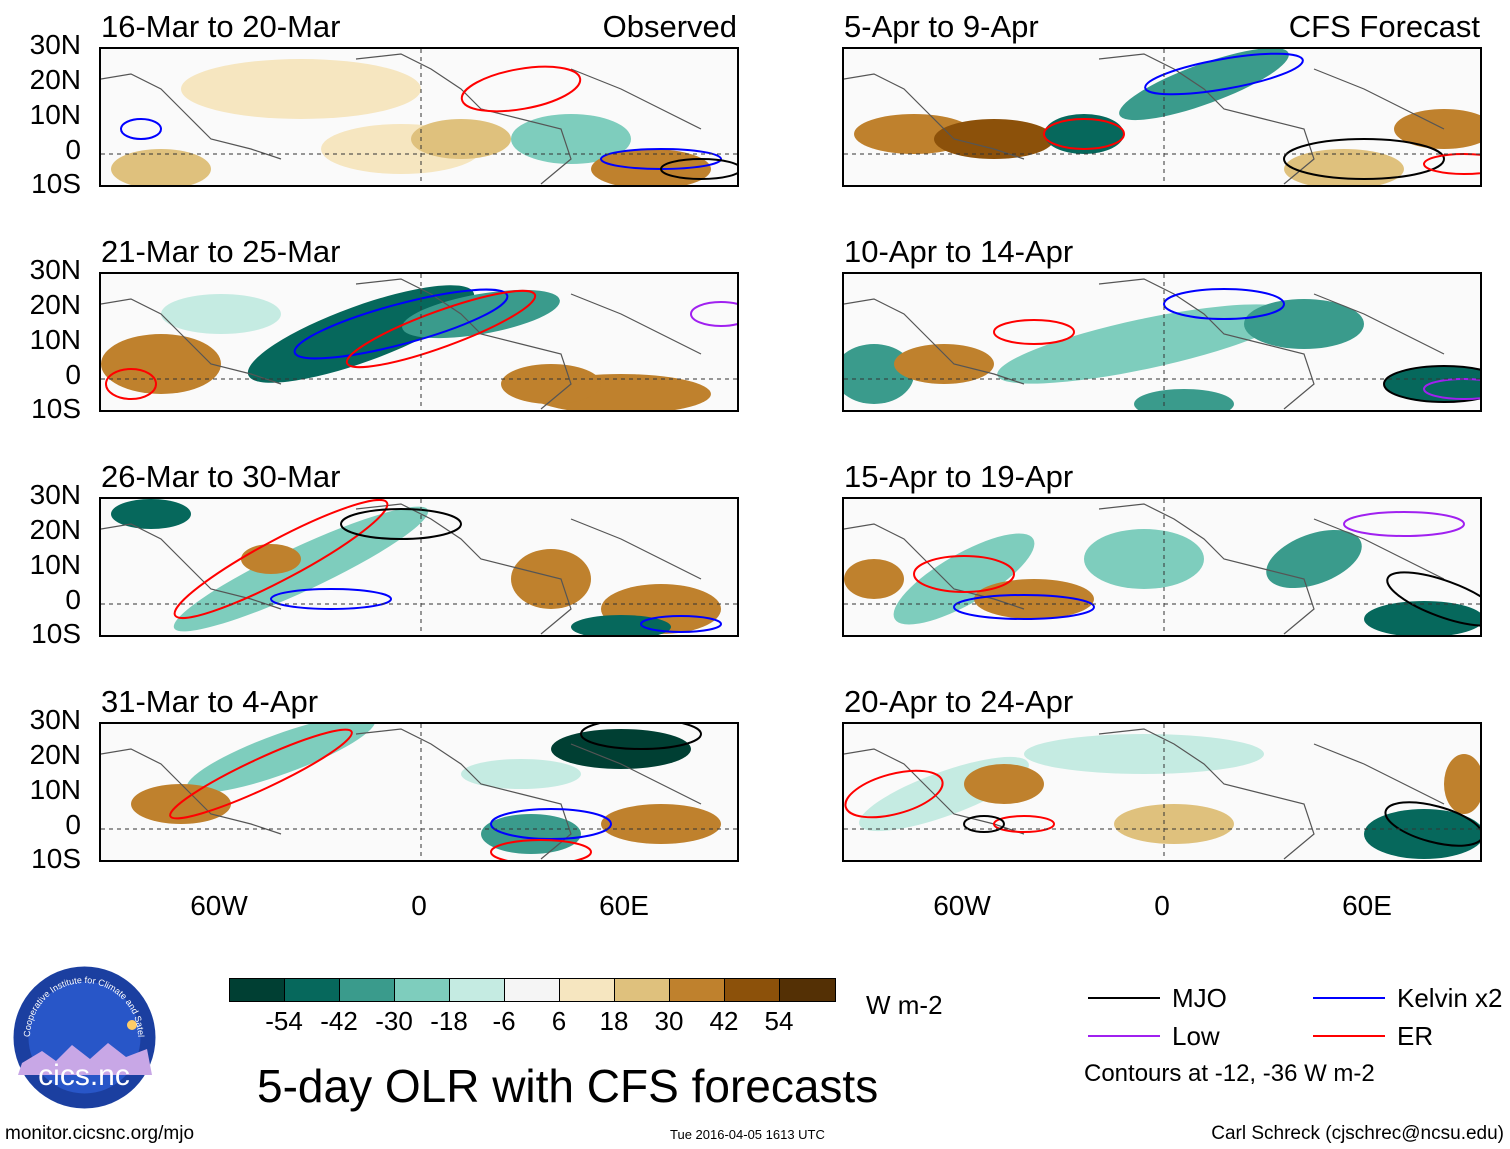 Image resolution: width=1510 pixels, height=1149 pixels. I want to click on colorbar-tick-label: -54, so click(284, 1021).